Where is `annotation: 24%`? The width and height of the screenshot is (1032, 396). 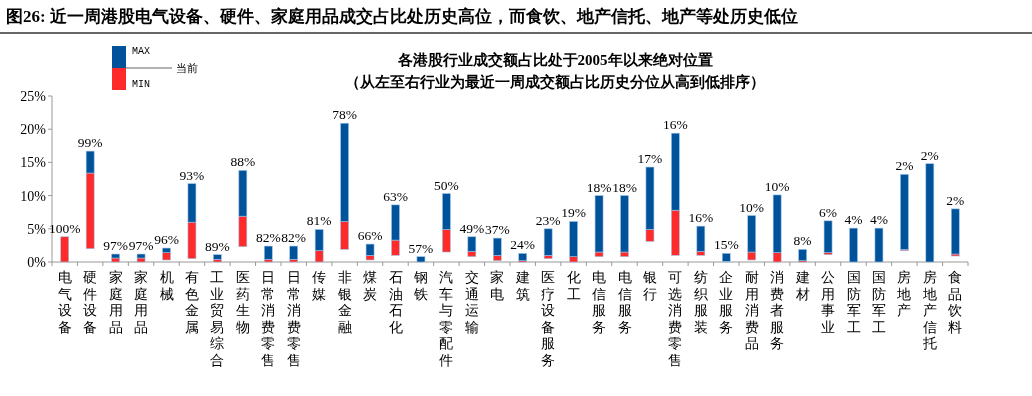
annotation: 24% is located at coordinates (523, 245).